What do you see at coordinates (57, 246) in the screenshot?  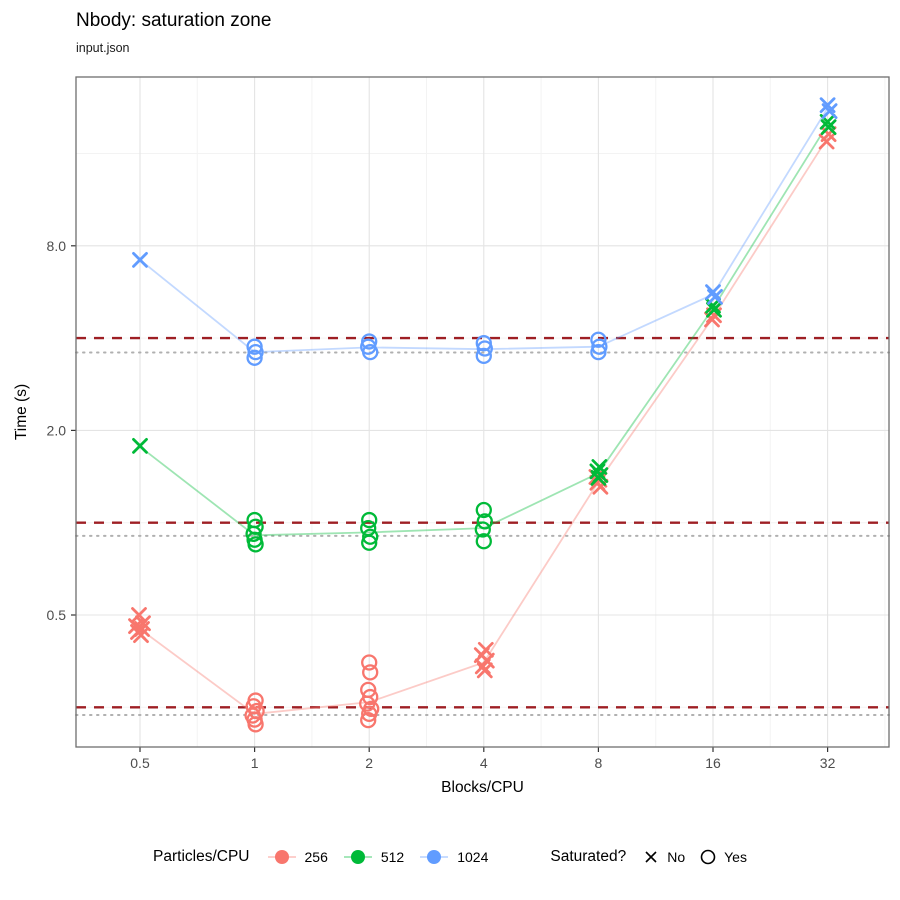 I see `y-tick-label: 8.0` at bounding box center [57, 246].